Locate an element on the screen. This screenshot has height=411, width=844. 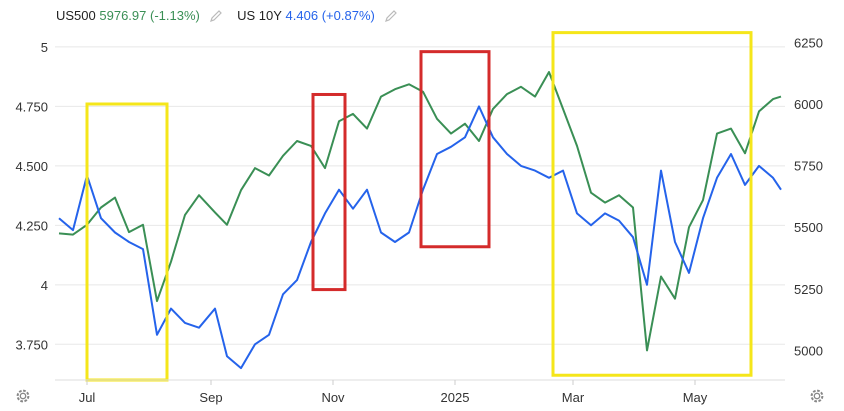
y-right-tick-label: 6000 is located at coordinates (808, 104).